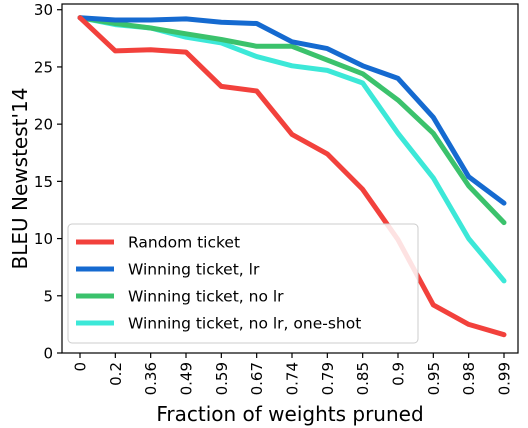 The height and width of the screenshot is (428, 528). What do you see at coordinates (293, 378) in the screenshot?
I see `x-tick-label: 0.74` at bounding box center [293, 378].